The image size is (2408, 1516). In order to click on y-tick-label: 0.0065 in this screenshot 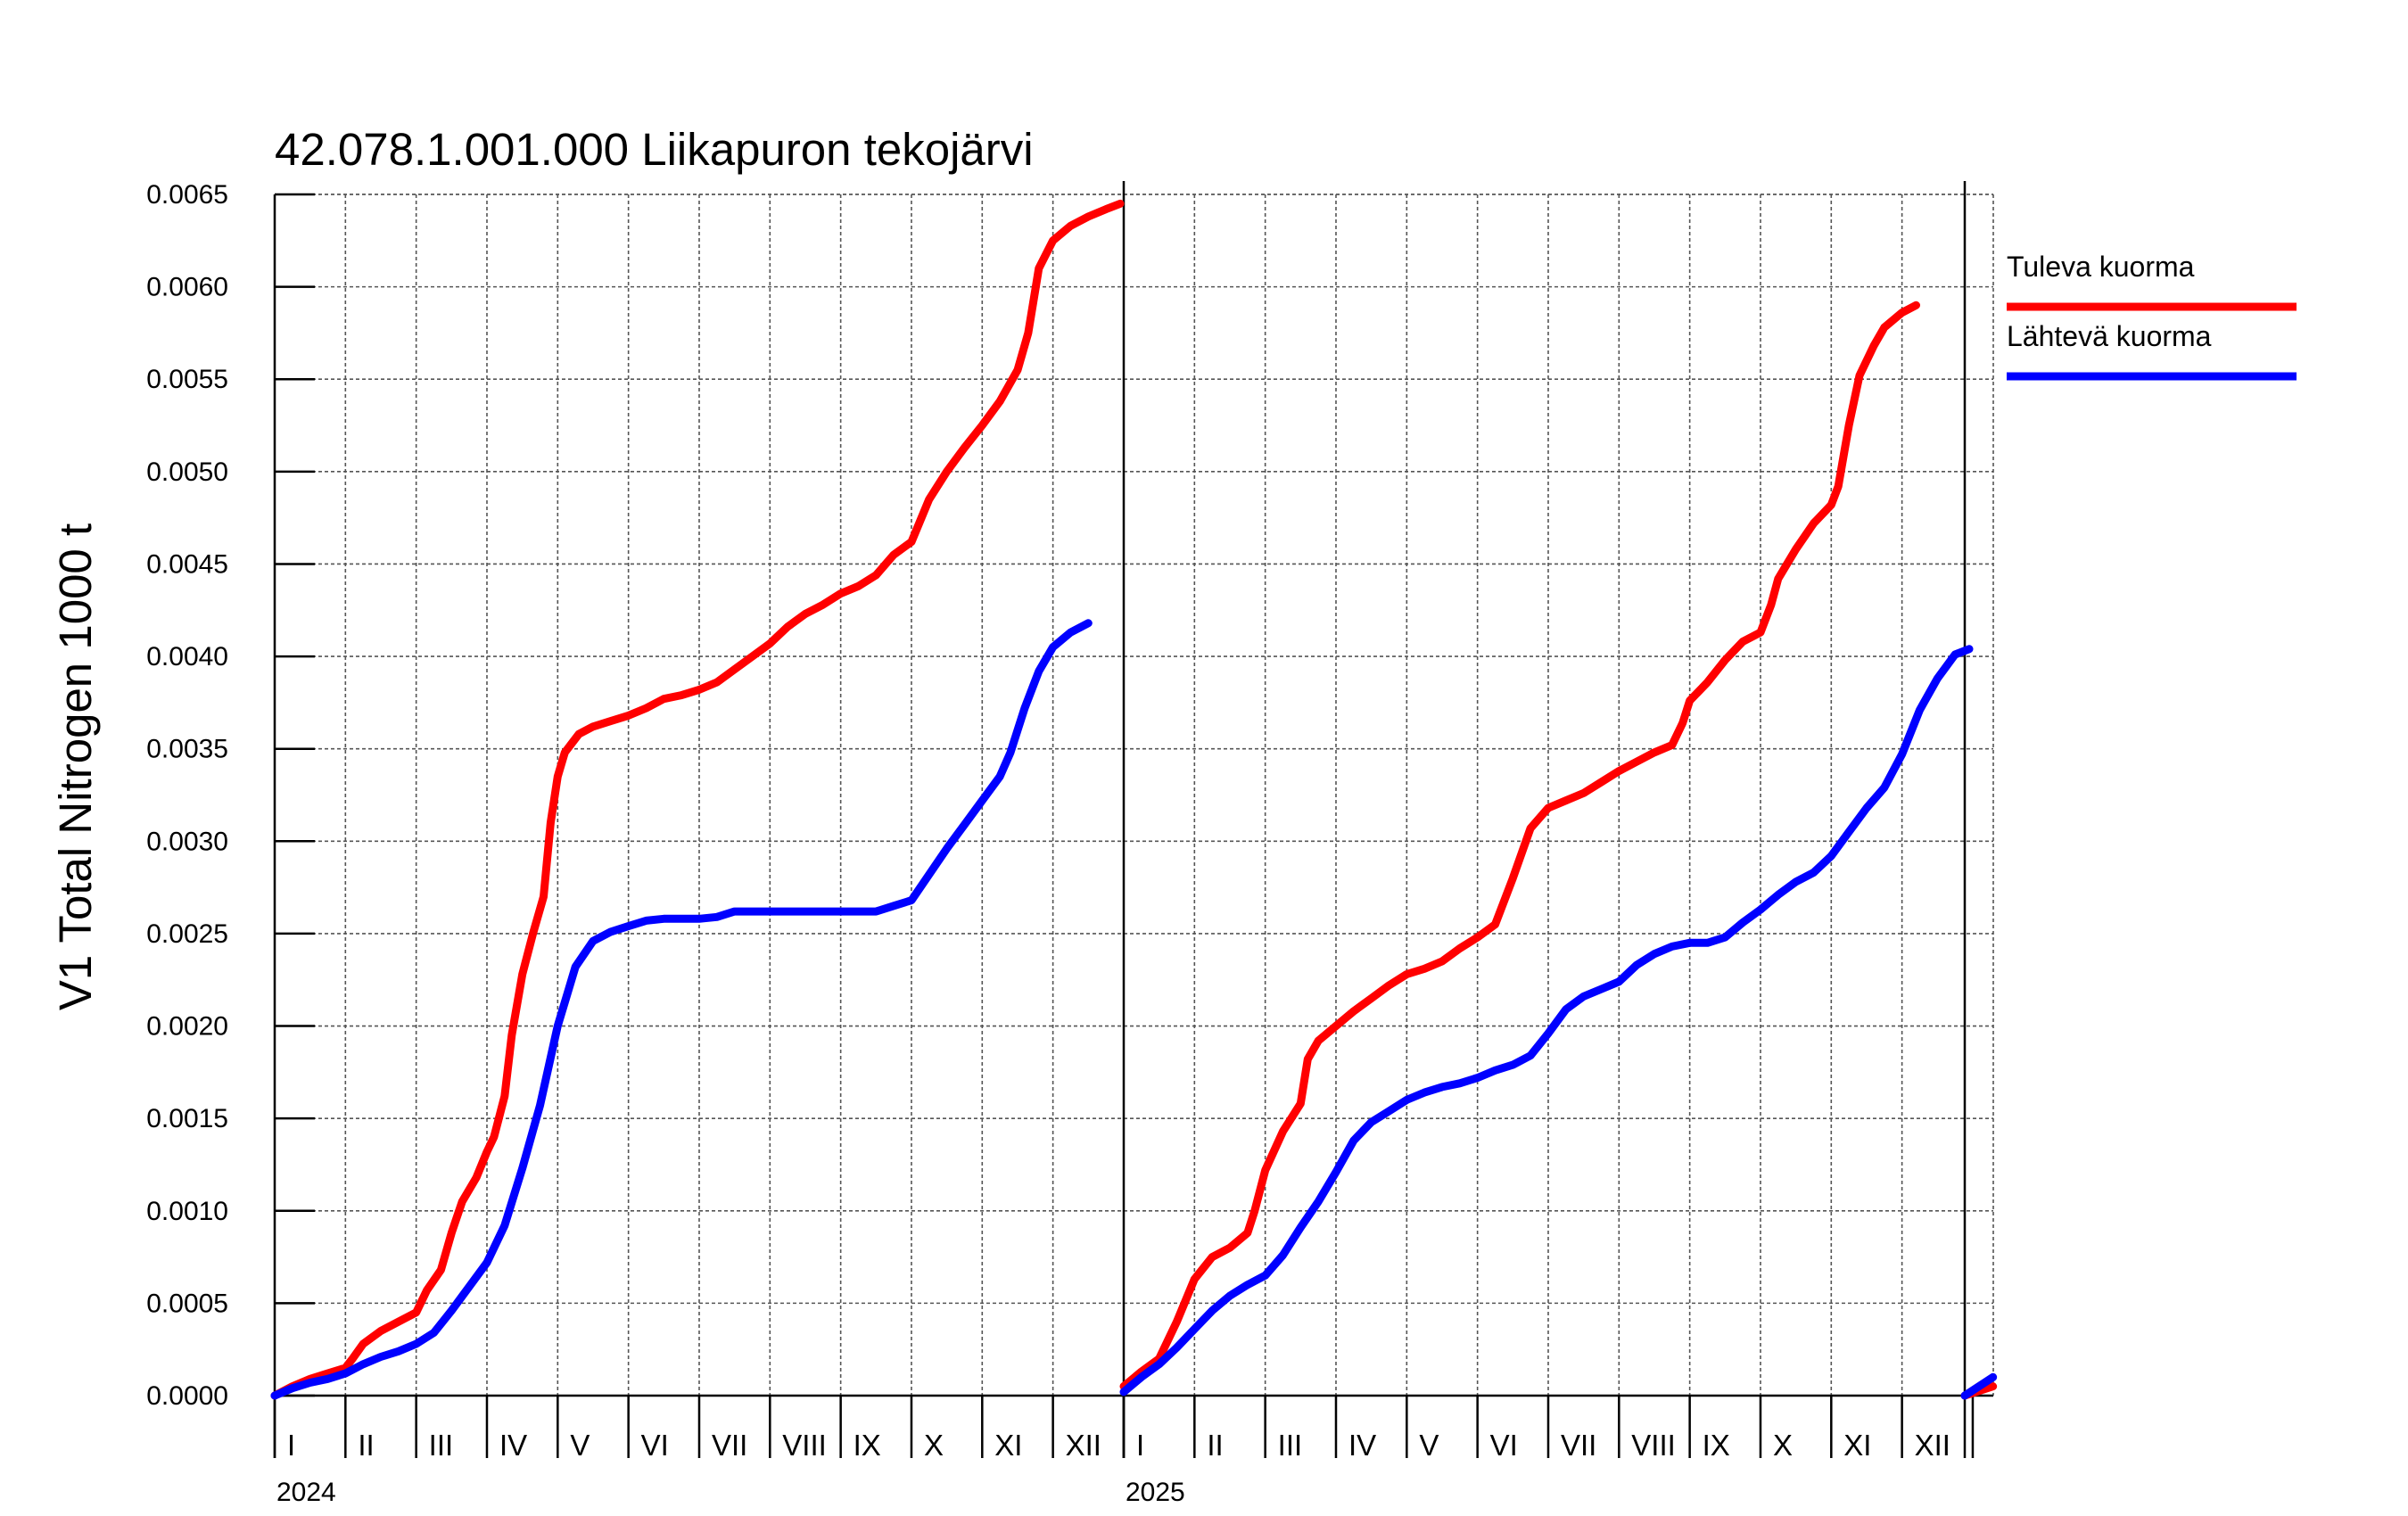, I will do `click(187, 195)`.